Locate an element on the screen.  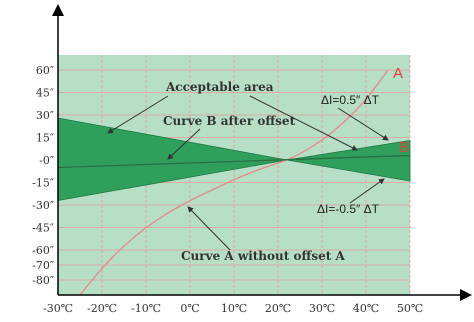
curve-b-line is located at coordinates (234, 161).